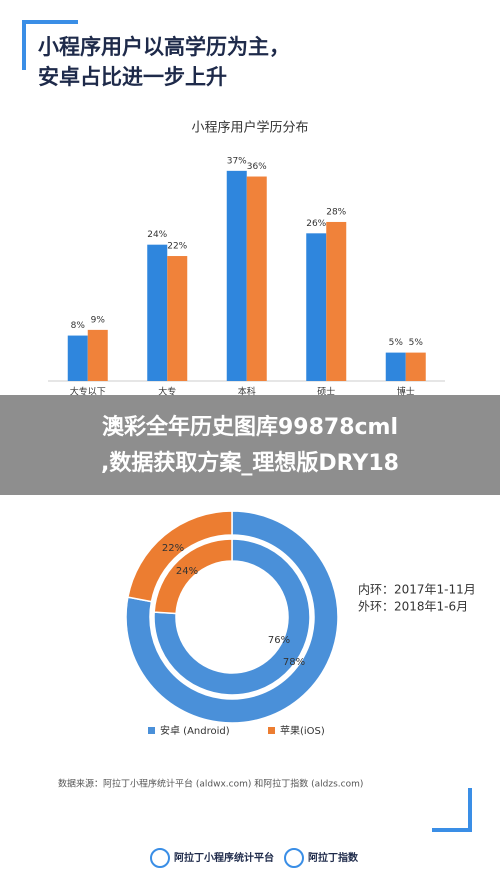  I want to click on value-label: 76%, so click(279, 640).